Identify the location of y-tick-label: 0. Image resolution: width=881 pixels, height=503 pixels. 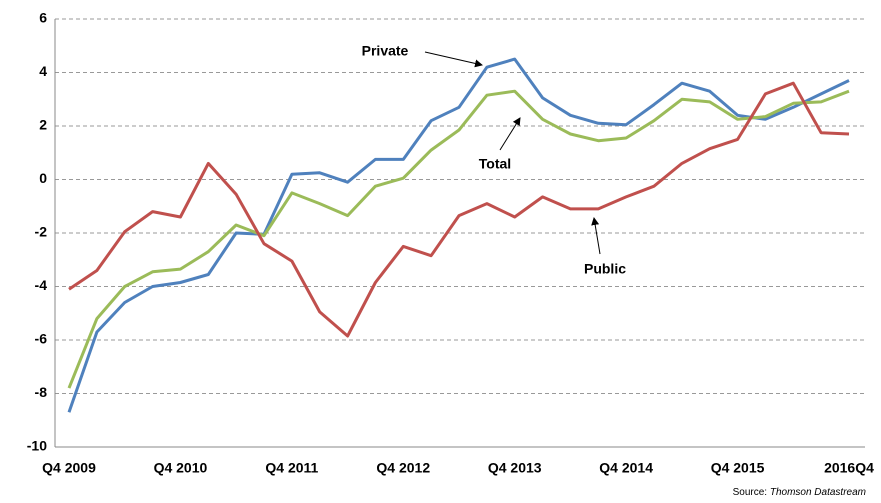
(43, 178).